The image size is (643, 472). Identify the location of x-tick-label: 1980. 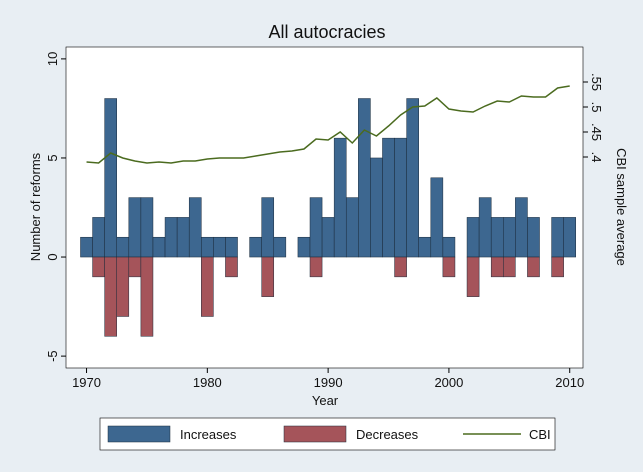
(207, 382).